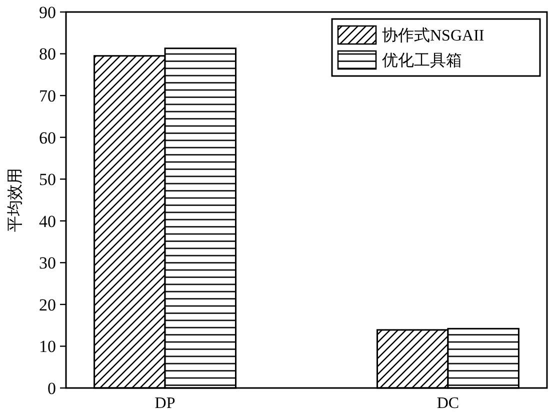 Image resolution: width=549 pixels, height=415 pixels. Describe the element at coordinates (15, 200) in the screenshot. I see `y-axis-title: 平均效用` at that location.